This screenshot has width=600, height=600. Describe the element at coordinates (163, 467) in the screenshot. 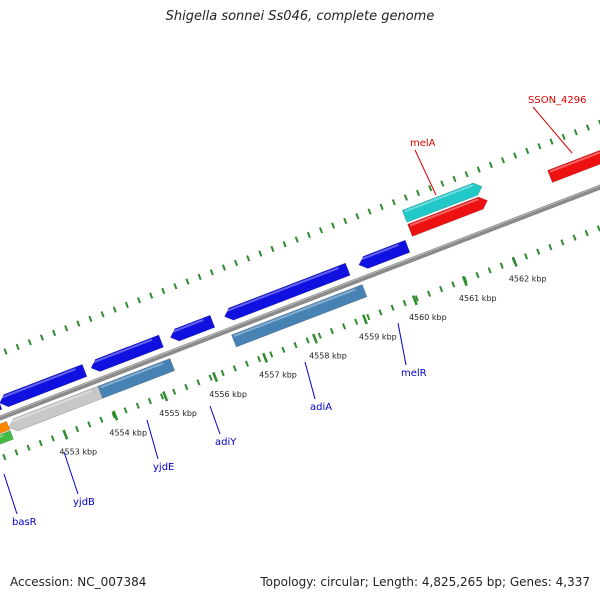

I see `gene-label-yjde: yjdE` at that location.